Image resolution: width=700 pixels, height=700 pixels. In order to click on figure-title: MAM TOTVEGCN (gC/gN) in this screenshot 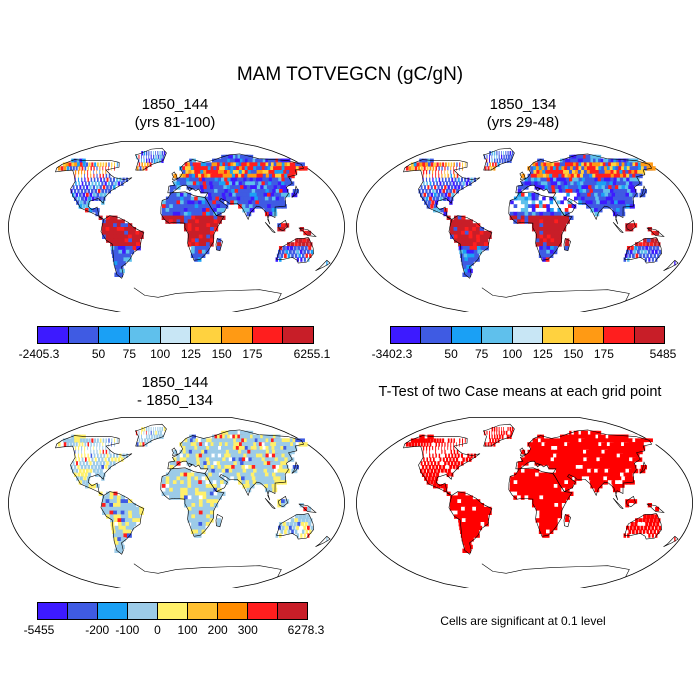, I will do `click(350, 74)`.